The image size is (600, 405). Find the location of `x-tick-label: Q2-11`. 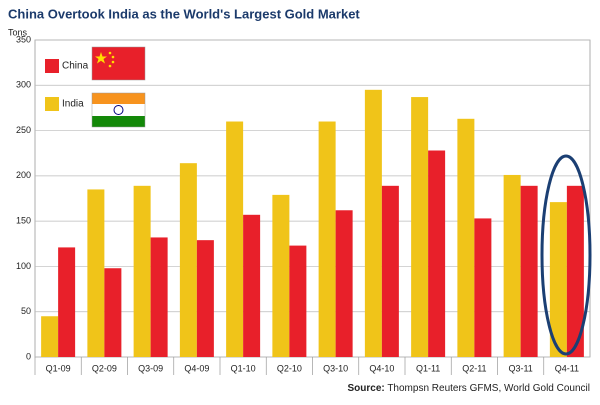

x-tick-label: Q2-11 is located at coordinates (474, 368).